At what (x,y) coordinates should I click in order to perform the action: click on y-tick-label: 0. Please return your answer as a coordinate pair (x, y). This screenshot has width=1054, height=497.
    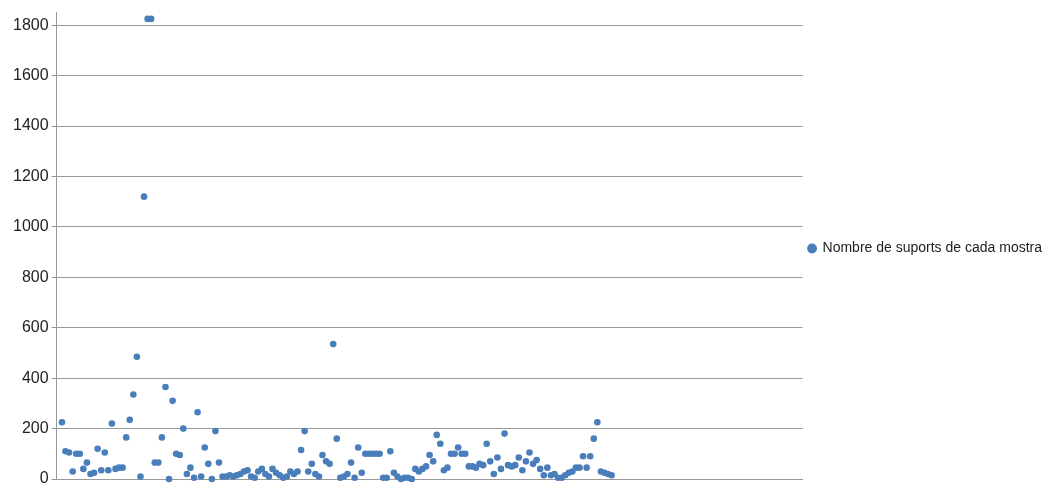
    Looking at the image, I should click on (44, 478).